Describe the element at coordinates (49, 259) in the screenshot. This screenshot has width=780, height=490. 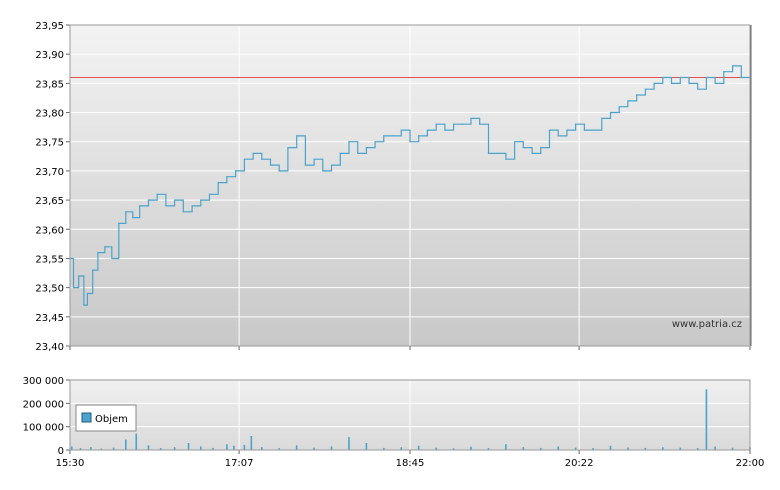
I see `price-ytick-label: 23,55` at that location.